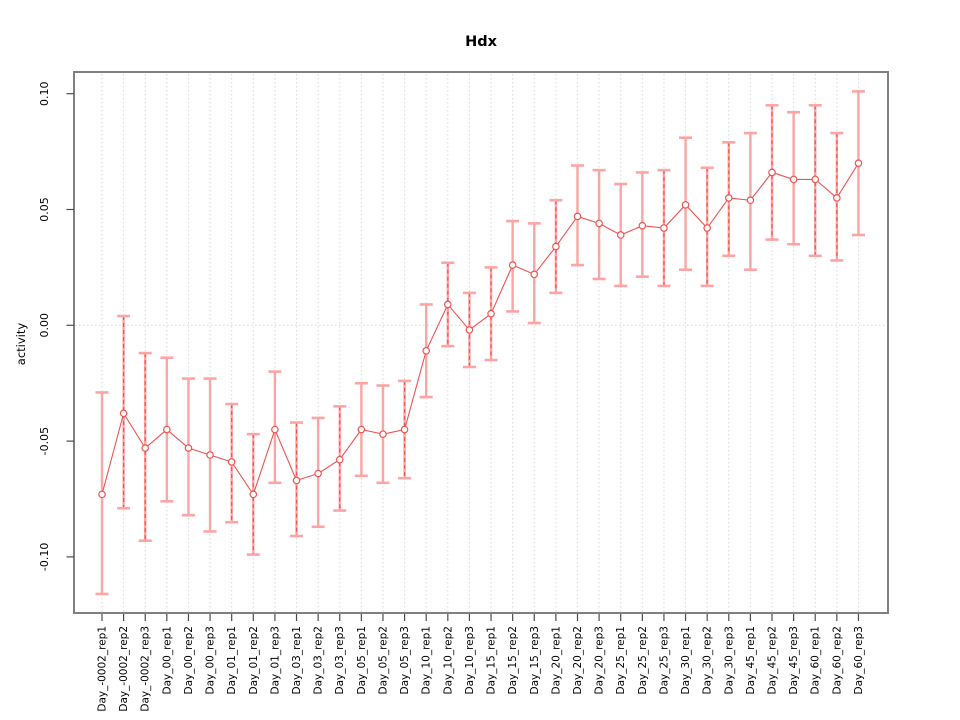  Describe the element at coordinates (44, 209) in the screenshot. I see `y-tick-label: 0.05` at that location.